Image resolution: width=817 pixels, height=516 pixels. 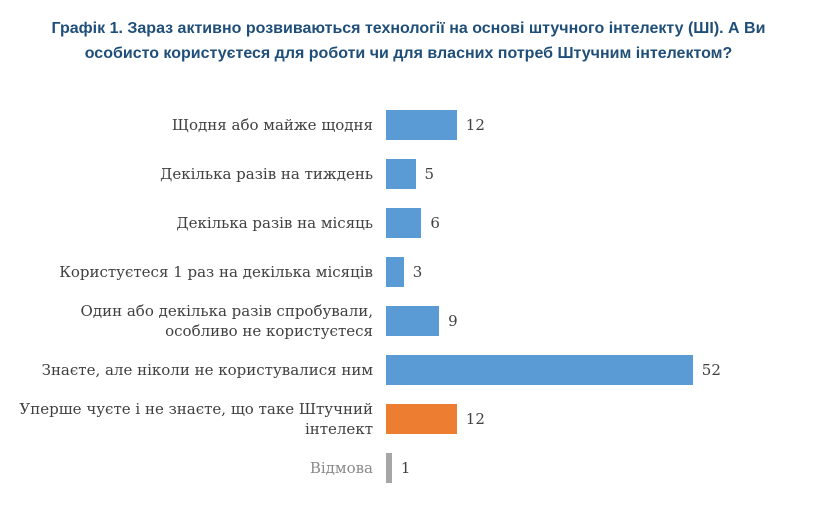 I want to click on value-label: 5, so click(x=429, y=174).